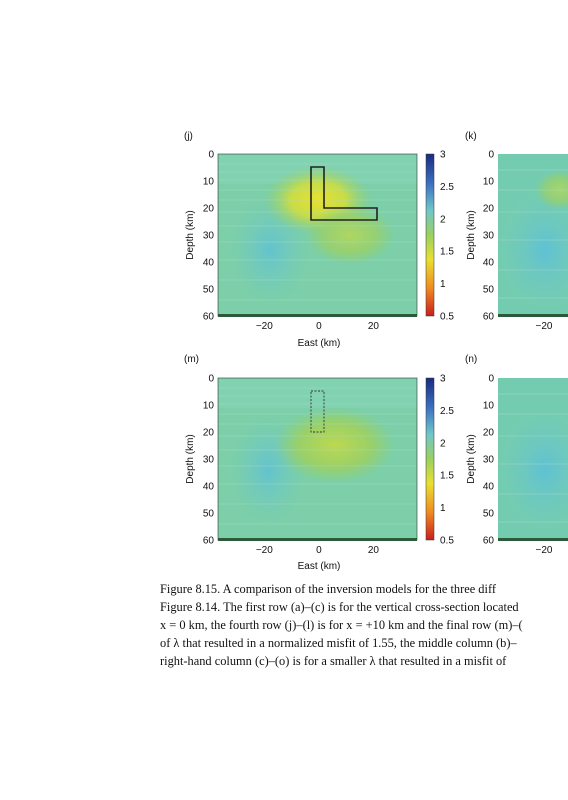  I want to click on ytick-m: 60, so click(209, 541).